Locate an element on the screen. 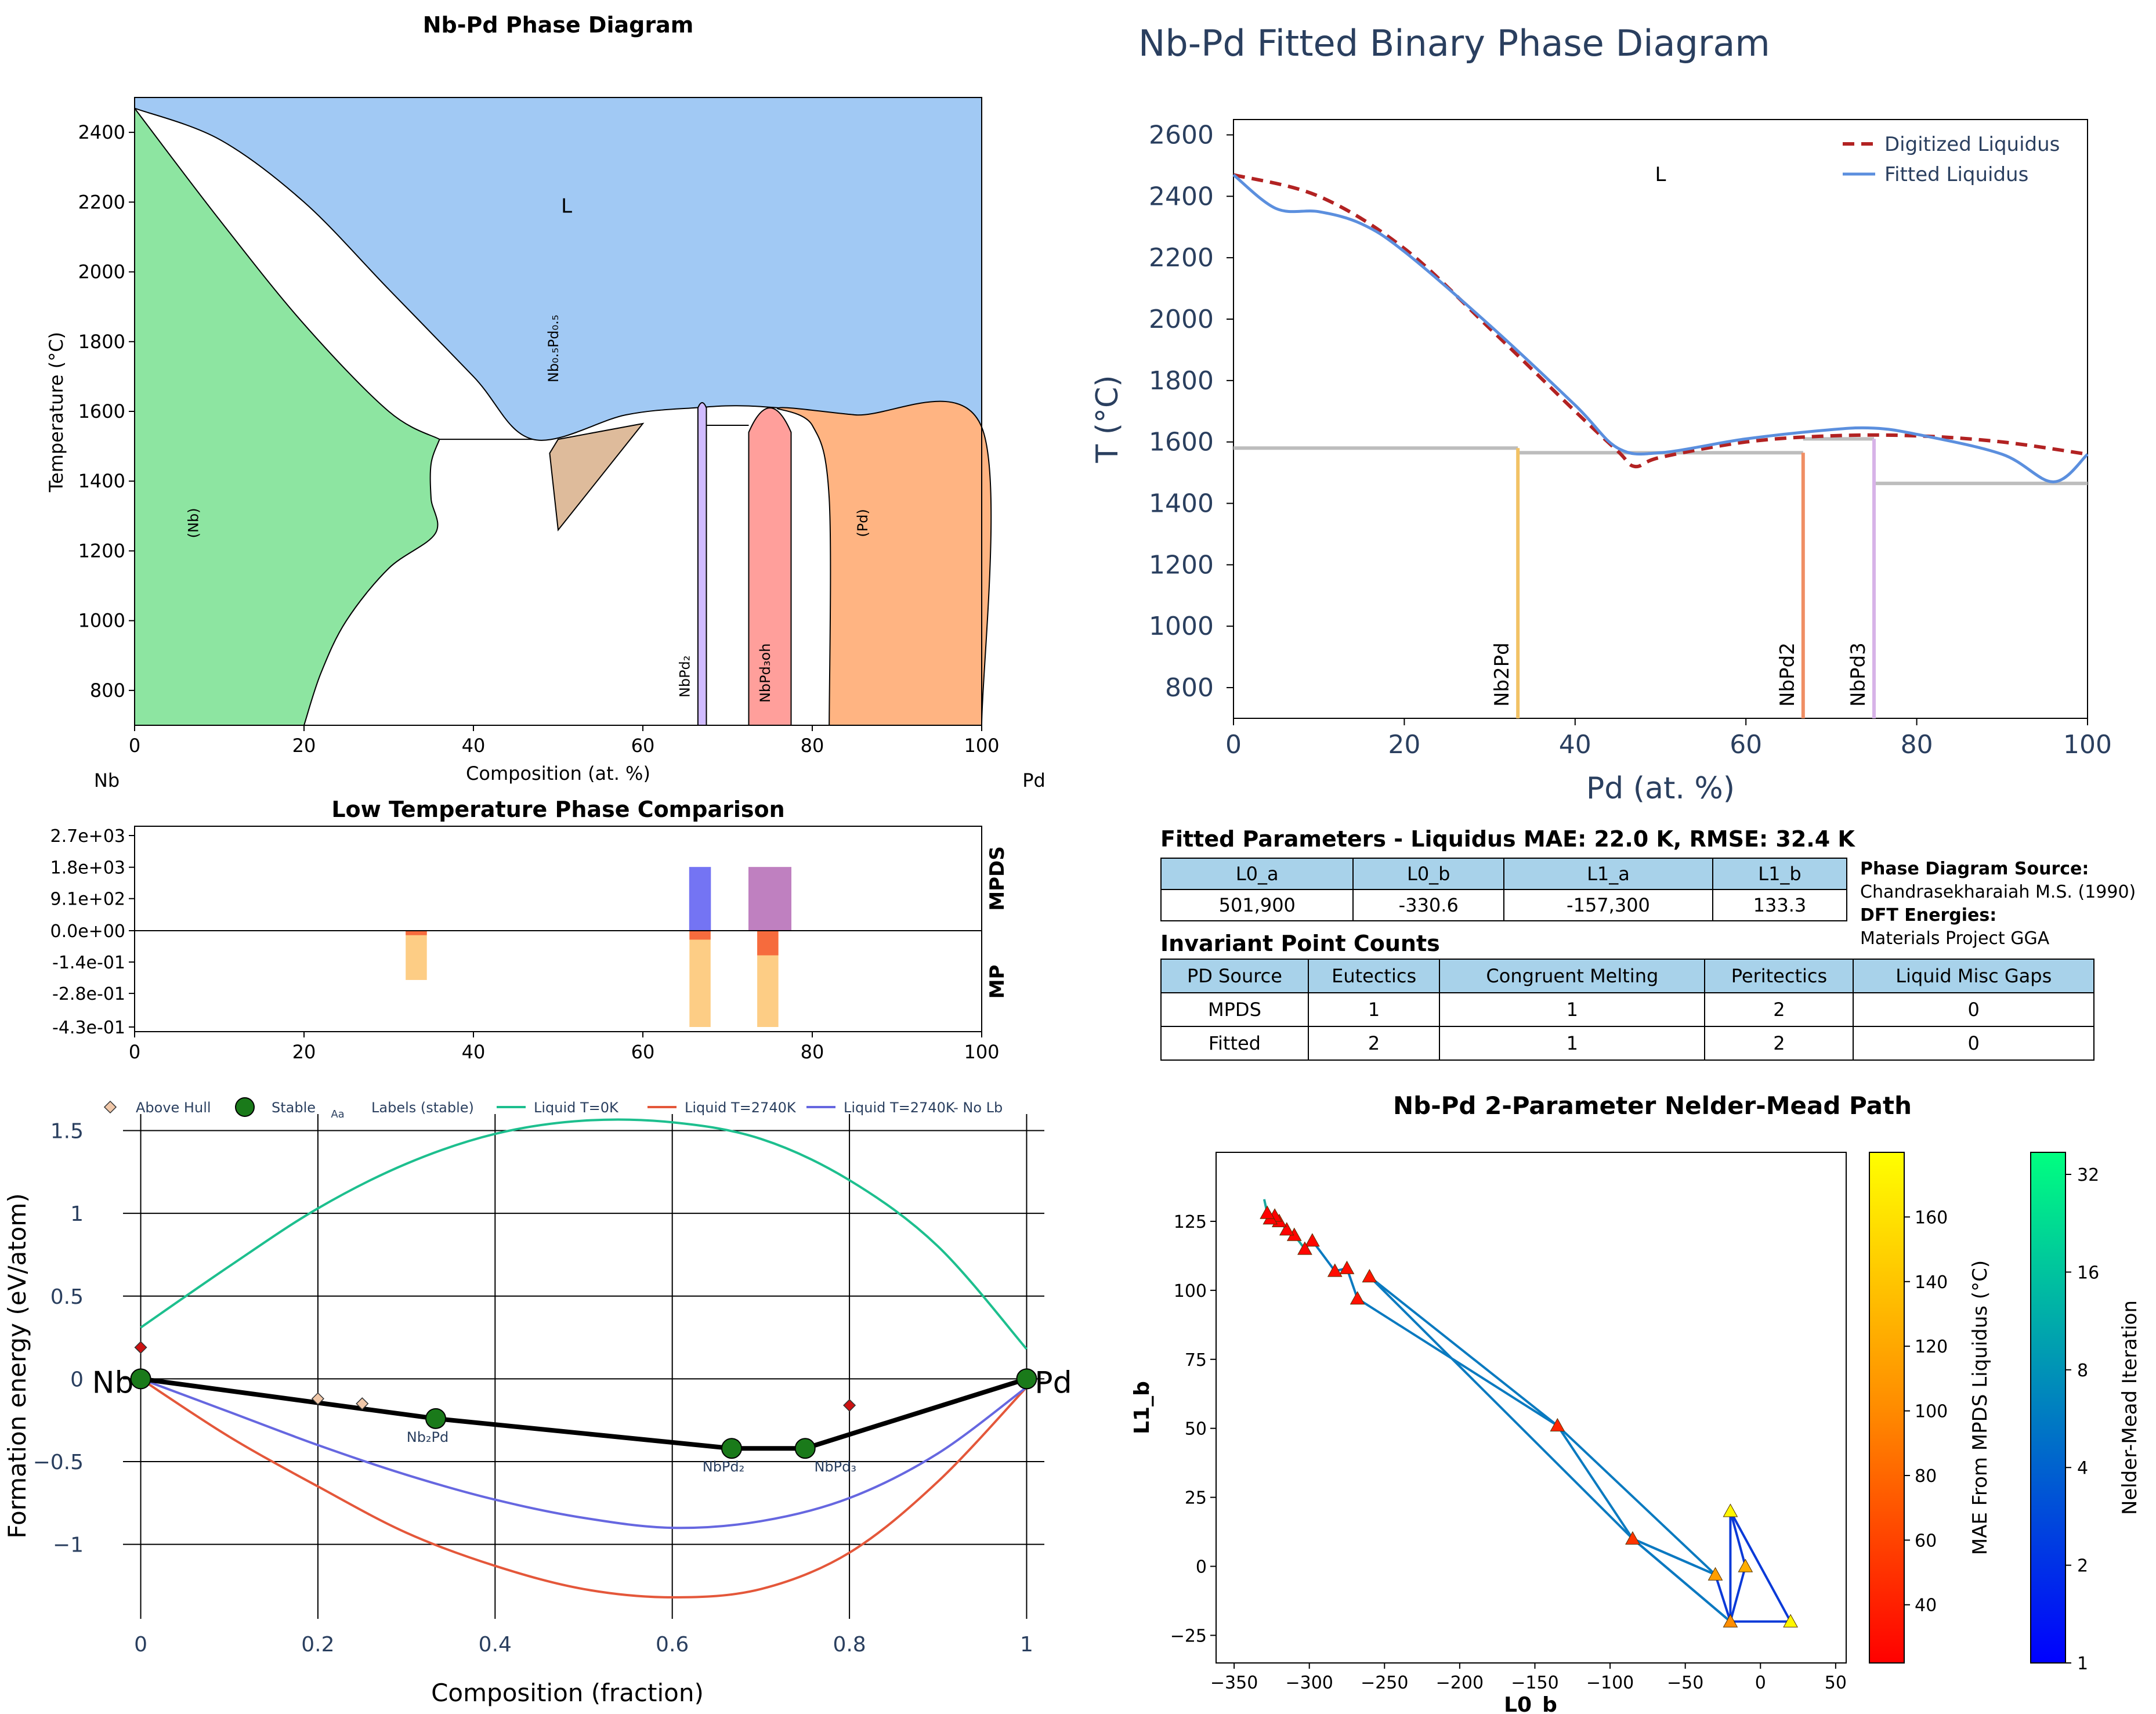 The height and width of the screenshot is (1714, 2156). y-tick-label: 0.0e+00 is located at coordinates (87, 932).